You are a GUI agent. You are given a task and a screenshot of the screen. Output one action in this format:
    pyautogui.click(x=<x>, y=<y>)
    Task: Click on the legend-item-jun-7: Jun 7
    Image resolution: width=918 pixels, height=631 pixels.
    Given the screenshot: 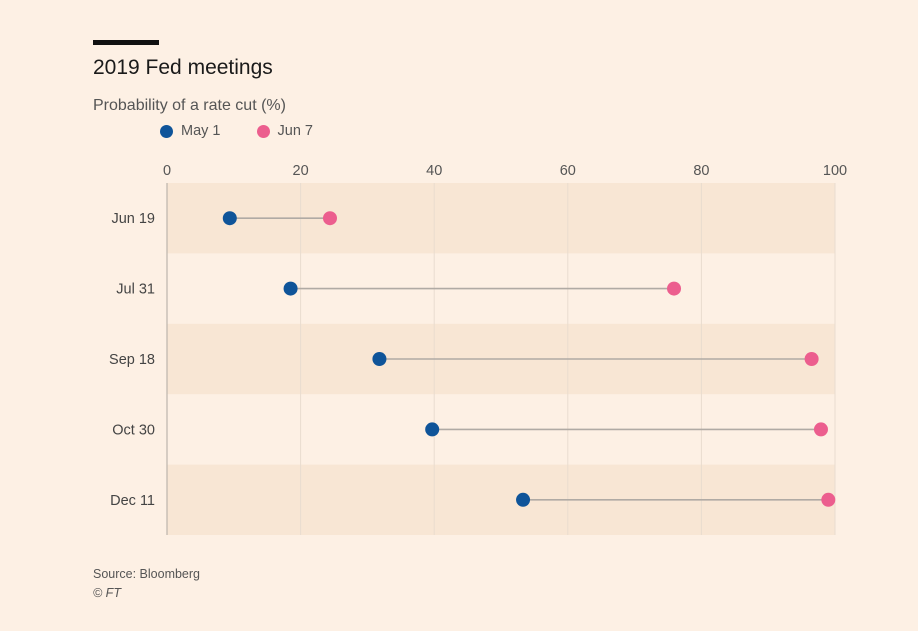 What is the action you would take?
    pyautogui.click(x=284, y=131)
    